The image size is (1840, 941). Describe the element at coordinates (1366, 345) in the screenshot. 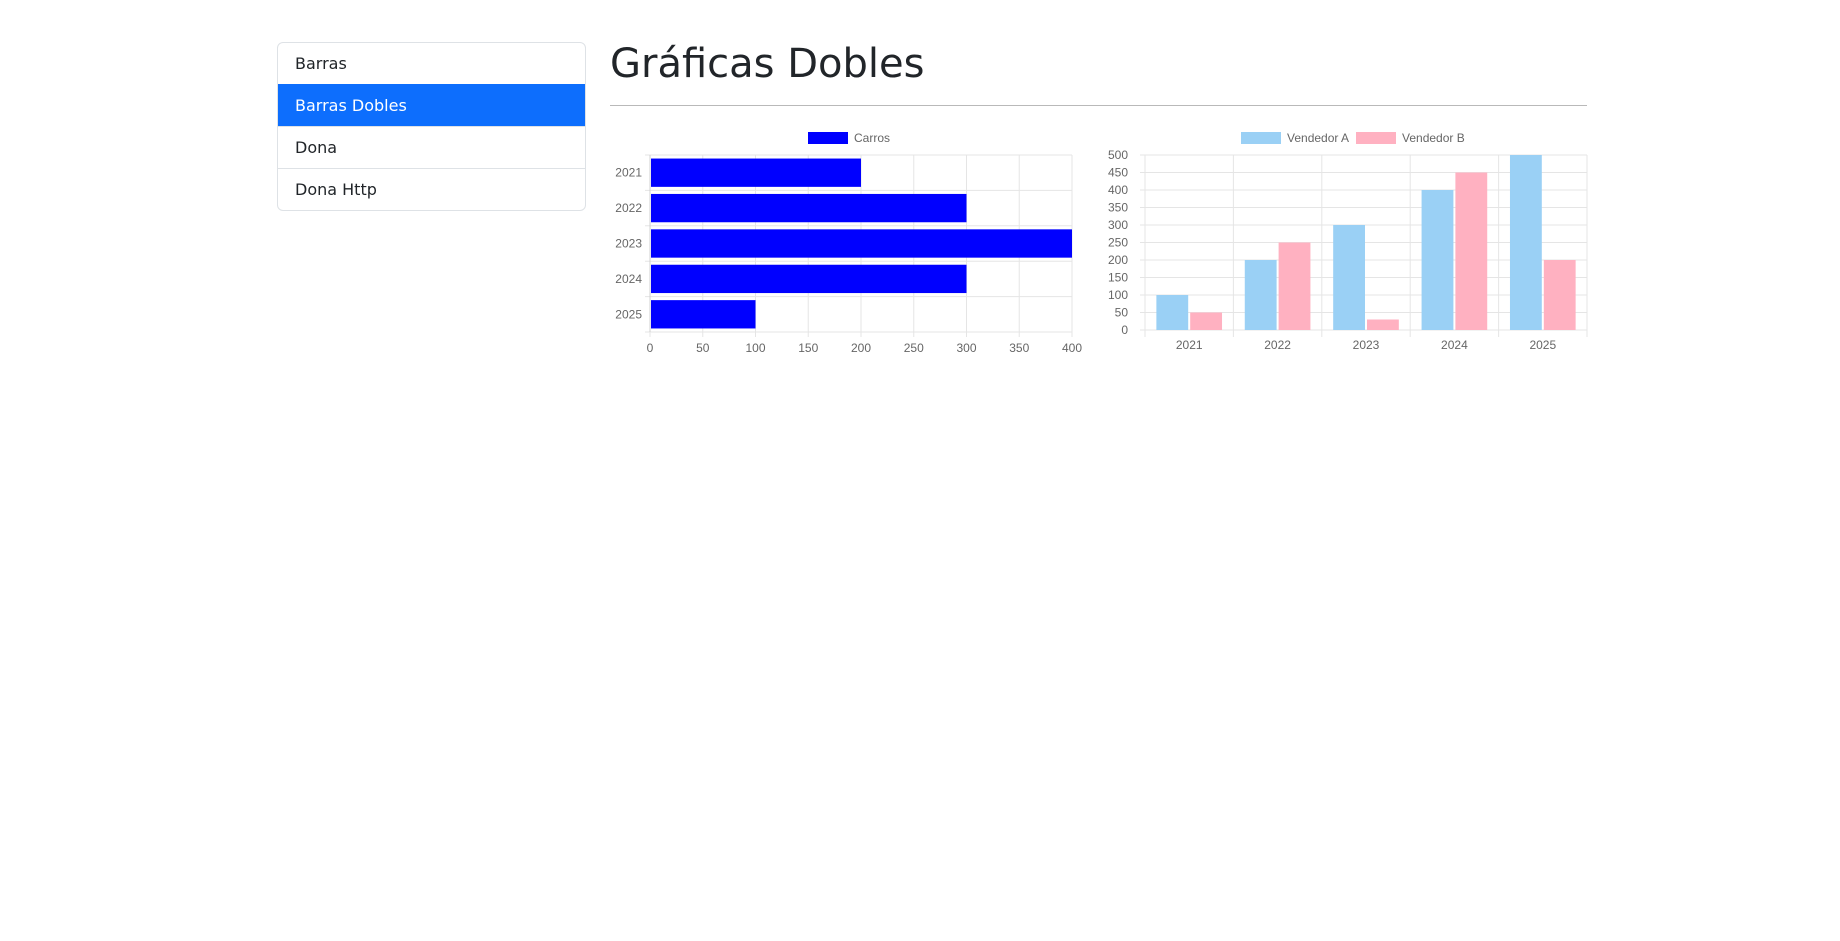

I see `x-tick-label: 2023` at that location.